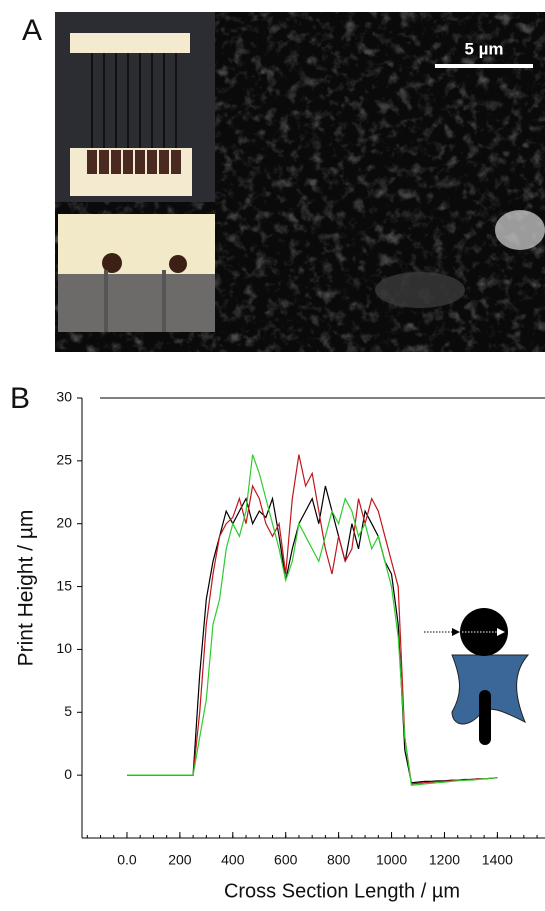  Describe the element at coordinates (64, 648) in the screenshot. I see `y-tick-label: 10` at that location.